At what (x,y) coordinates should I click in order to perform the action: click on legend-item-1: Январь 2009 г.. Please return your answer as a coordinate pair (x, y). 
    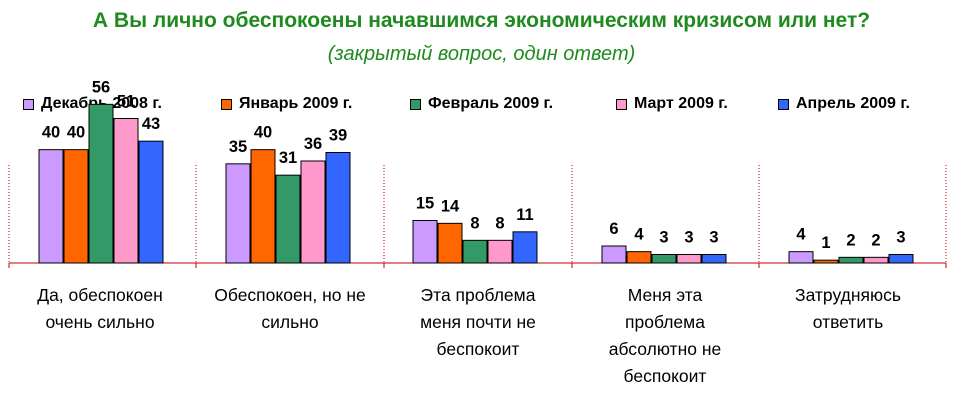
    Looking at the image, I should click on (286, 104).